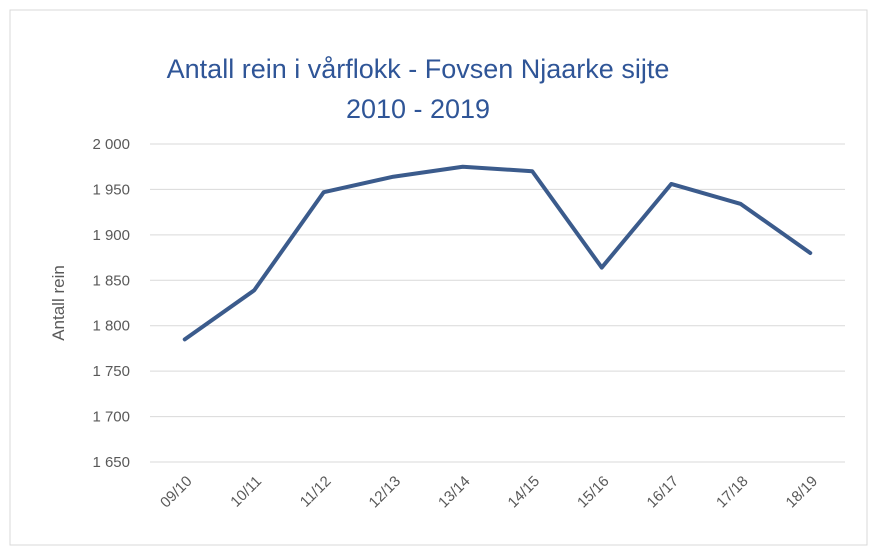 Image resolution: width=878 pixels, height=546 pixels. Describe the element at coordinates (111, 371) in the screenshot. I see `y-tick-label: 1 750` at that location.